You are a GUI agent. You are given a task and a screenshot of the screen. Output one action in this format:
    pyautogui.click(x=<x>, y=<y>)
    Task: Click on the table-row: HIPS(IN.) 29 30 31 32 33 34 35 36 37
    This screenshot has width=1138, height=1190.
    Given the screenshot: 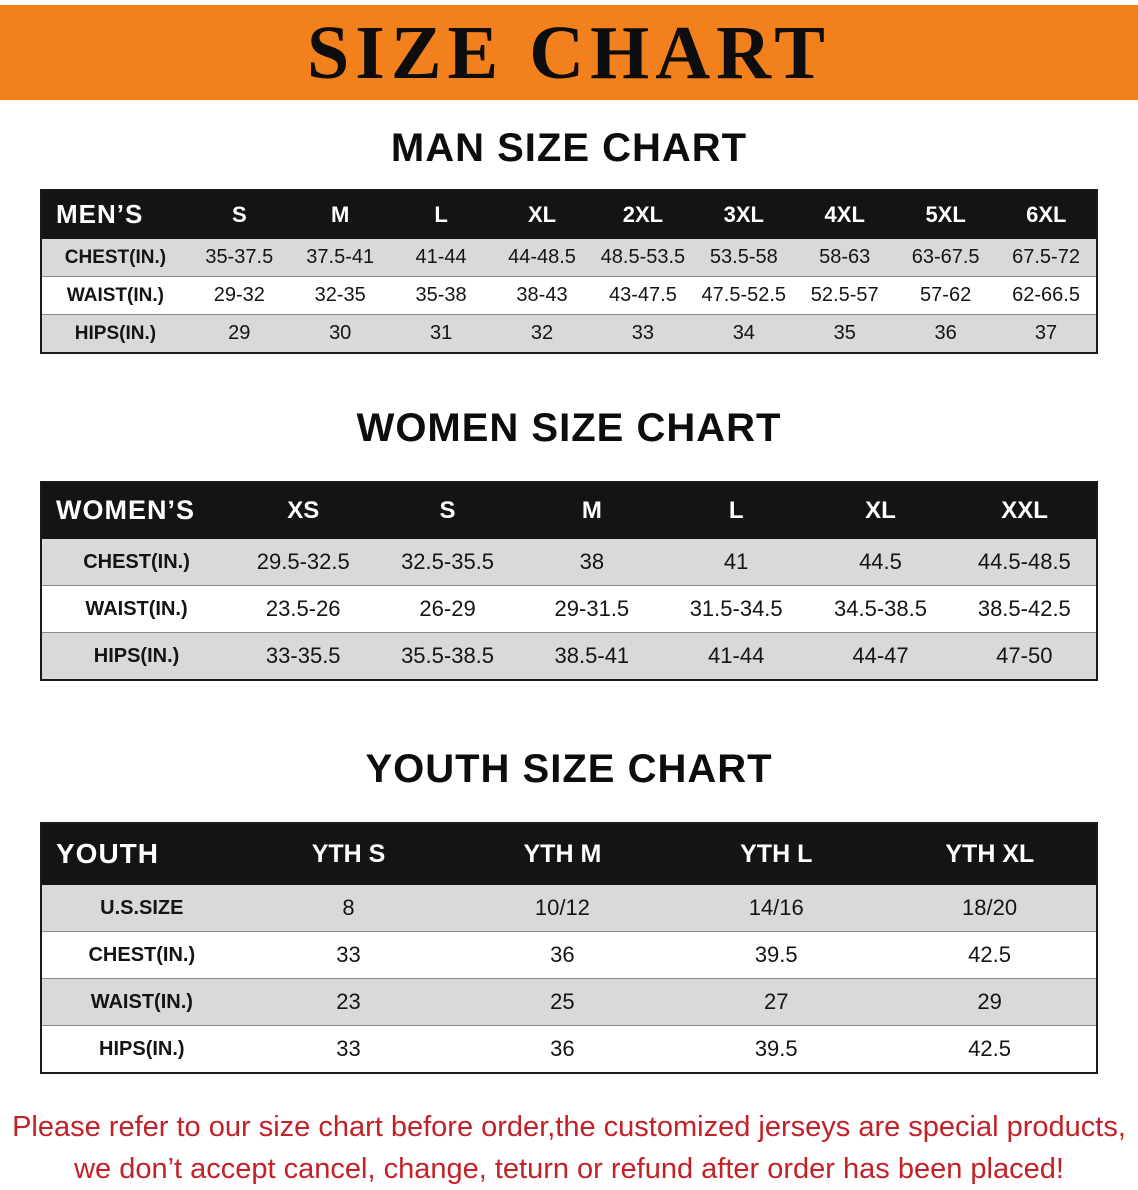 What is the action you would take?
    pyautogui.click(x=569, y=333)
    